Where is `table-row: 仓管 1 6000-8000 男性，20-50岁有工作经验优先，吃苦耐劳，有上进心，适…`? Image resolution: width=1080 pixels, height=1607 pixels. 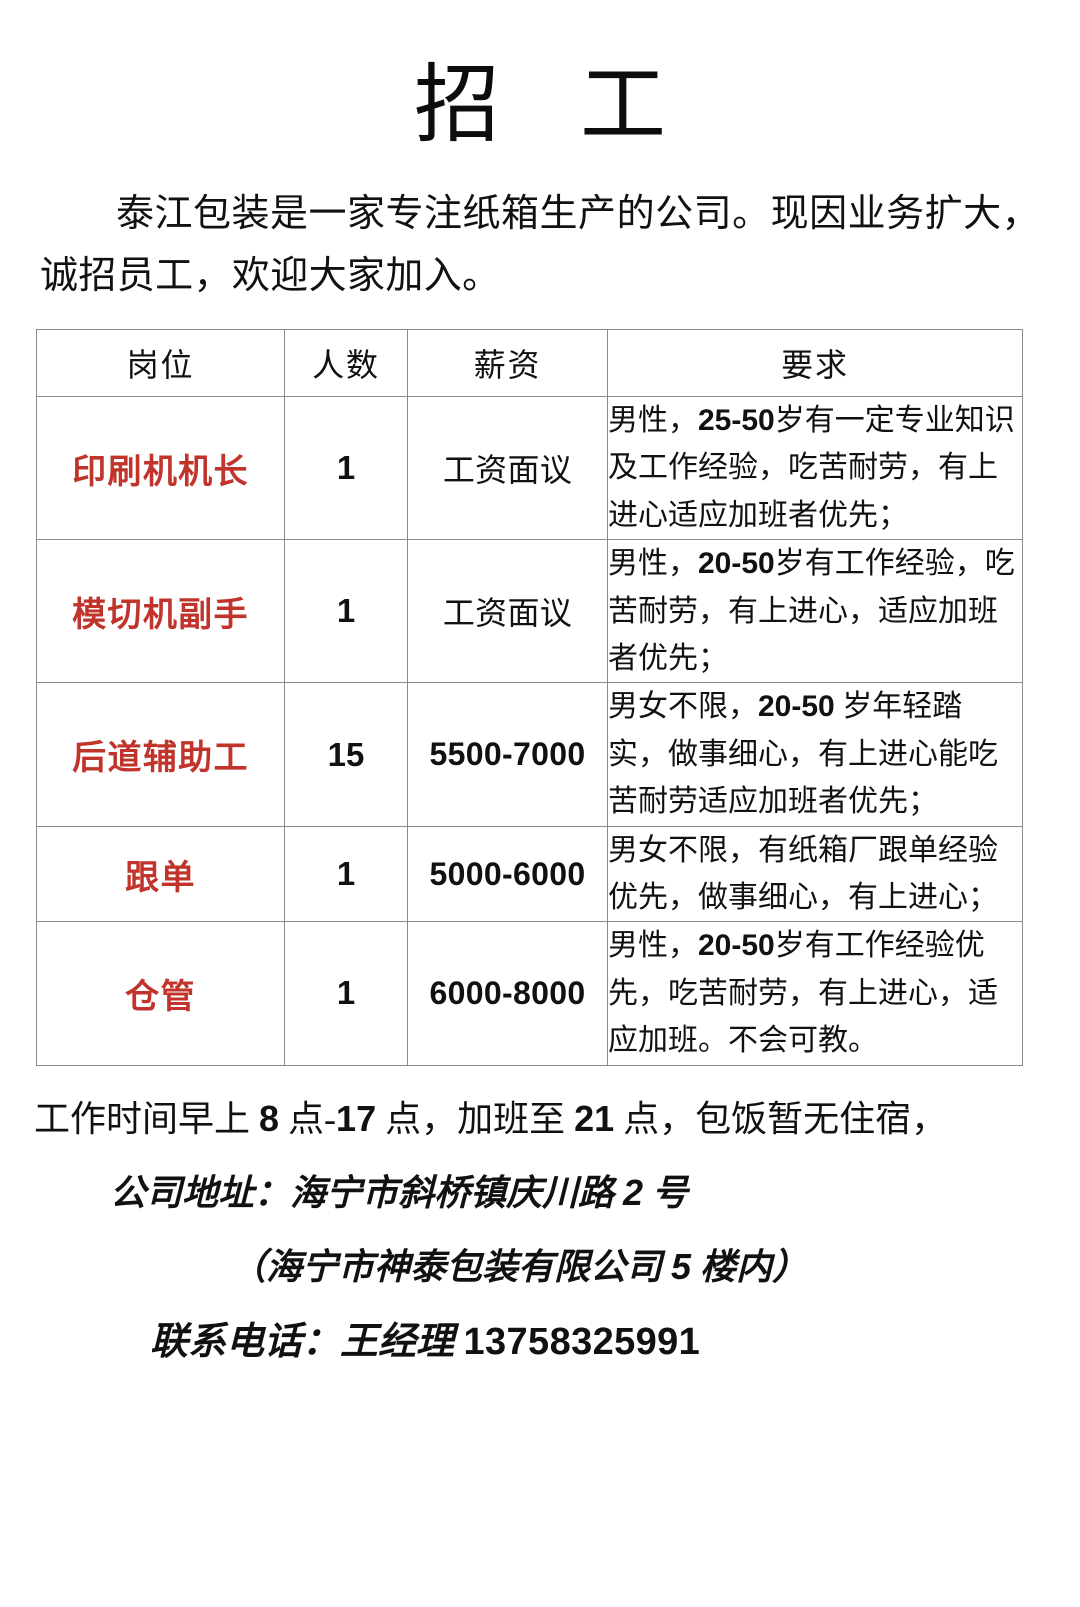 table-row: 仓管 1 6000-8000 男性，20-50岁有工作经验优先，吃苦耐劳，有上进心，适… is located at coordinates (529, 993).